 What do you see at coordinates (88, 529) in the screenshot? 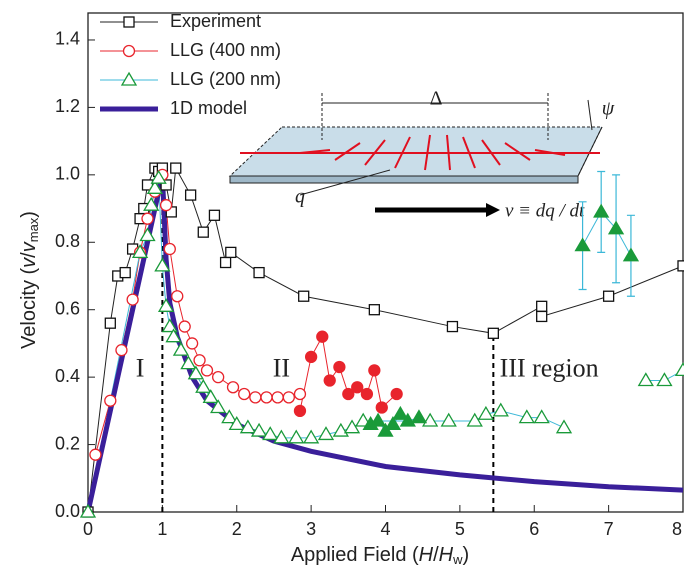
I see `x-tick-label: 0` at bounding box center [88, 529].